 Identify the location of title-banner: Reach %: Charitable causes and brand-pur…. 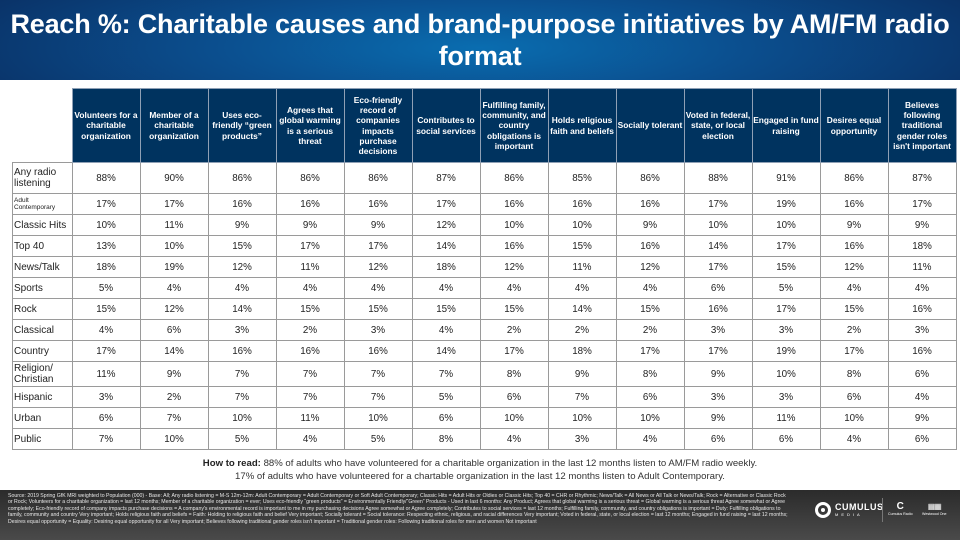
(480, 40).